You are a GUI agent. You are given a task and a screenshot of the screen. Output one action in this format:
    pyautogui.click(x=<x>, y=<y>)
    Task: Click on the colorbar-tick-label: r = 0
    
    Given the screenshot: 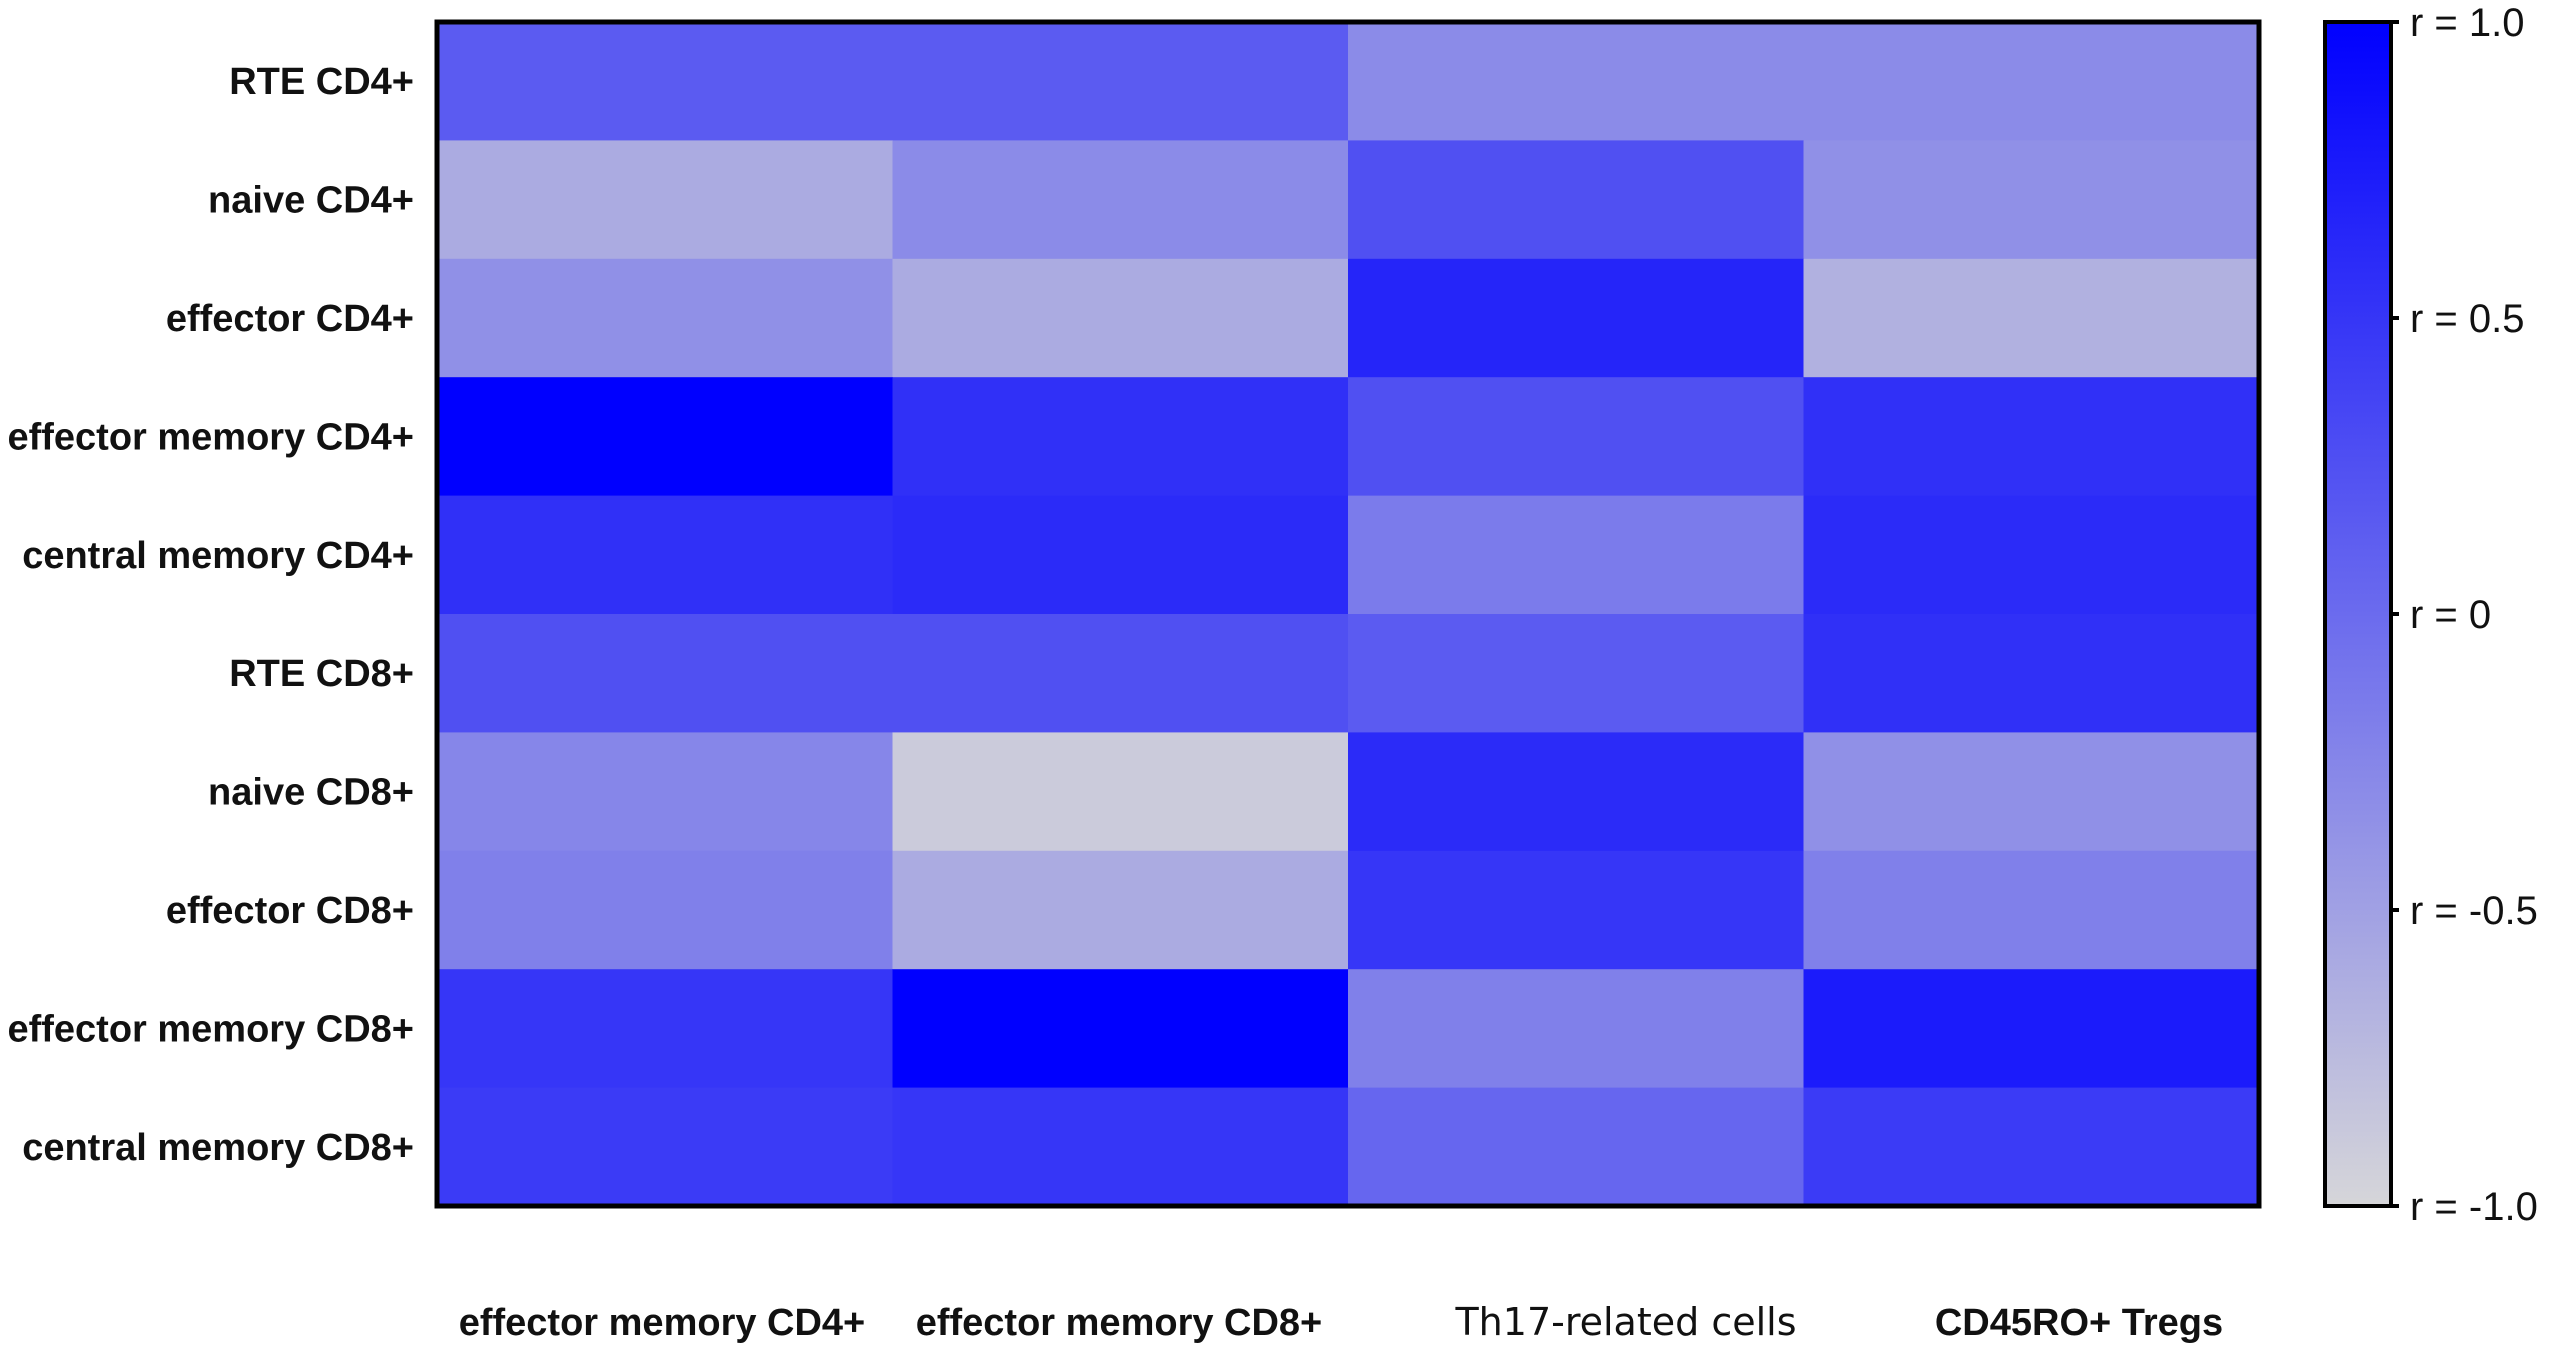 What is the action you would take?
    pyautogui.click(x=2450, y=615)
    